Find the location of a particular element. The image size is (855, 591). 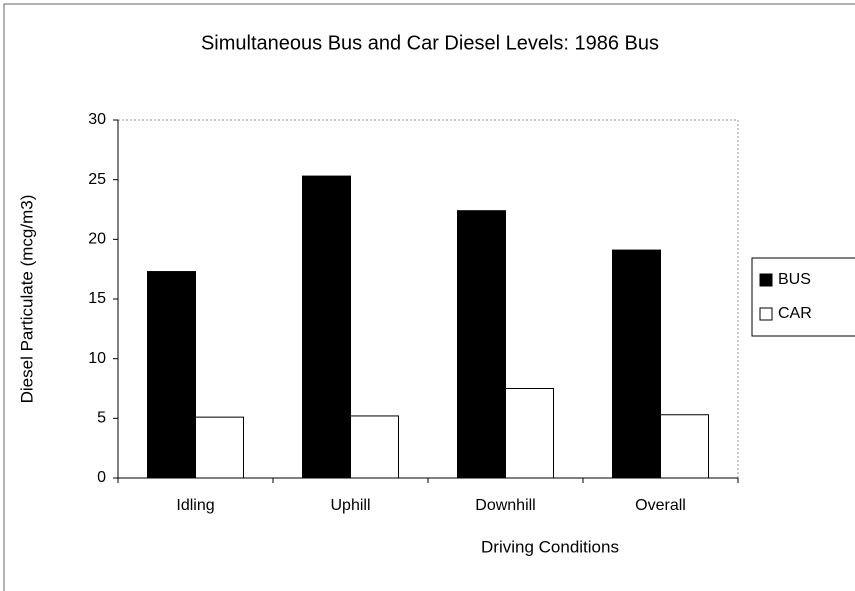

x-tick-label: Overall is located at coordinates (660, 505).